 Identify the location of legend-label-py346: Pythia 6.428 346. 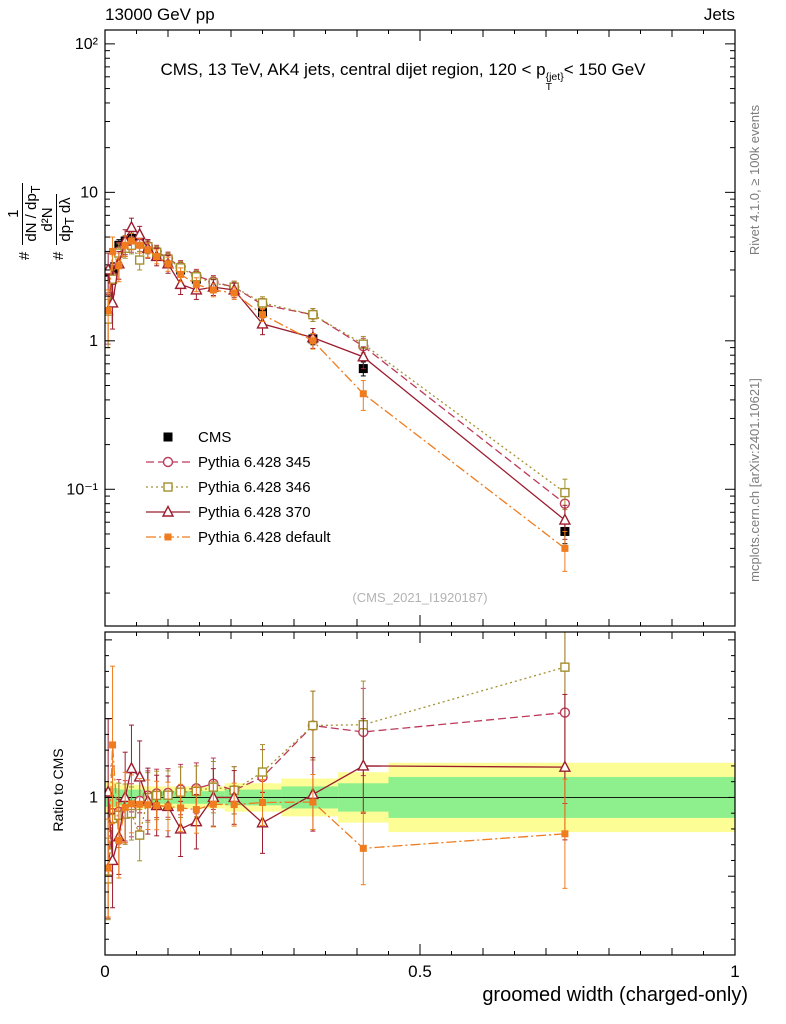
(254, 487).